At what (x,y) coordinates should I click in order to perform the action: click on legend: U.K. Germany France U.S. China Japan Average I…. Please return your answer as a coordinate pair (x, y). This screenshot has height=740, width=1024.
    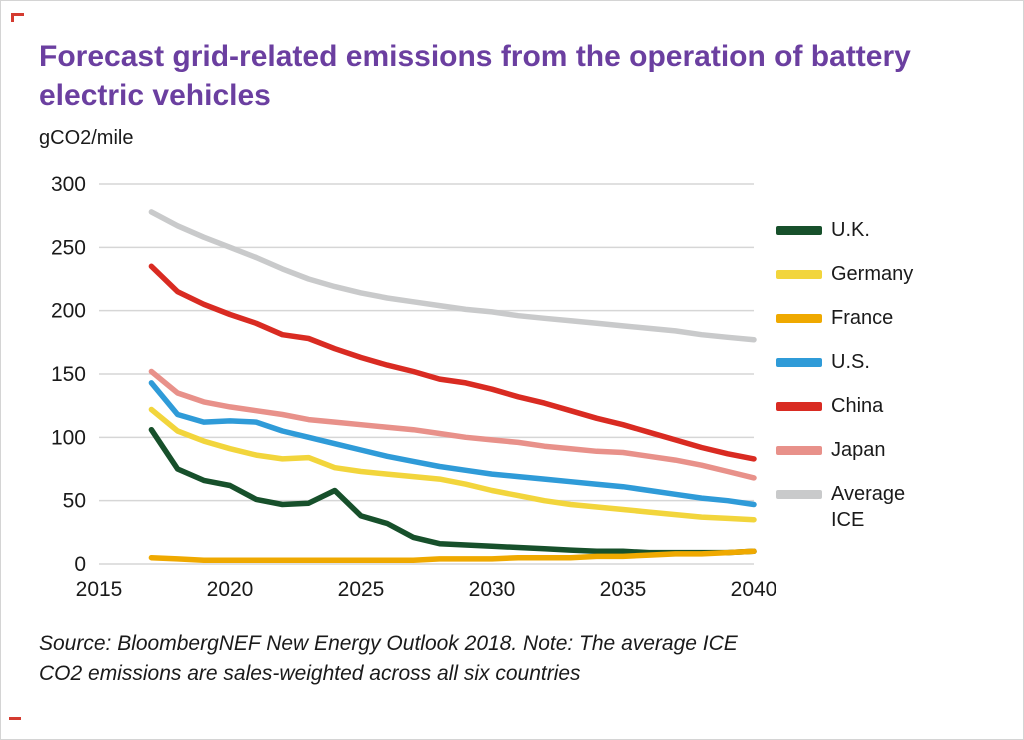
    Looking at the image, I should click on (851, 384).